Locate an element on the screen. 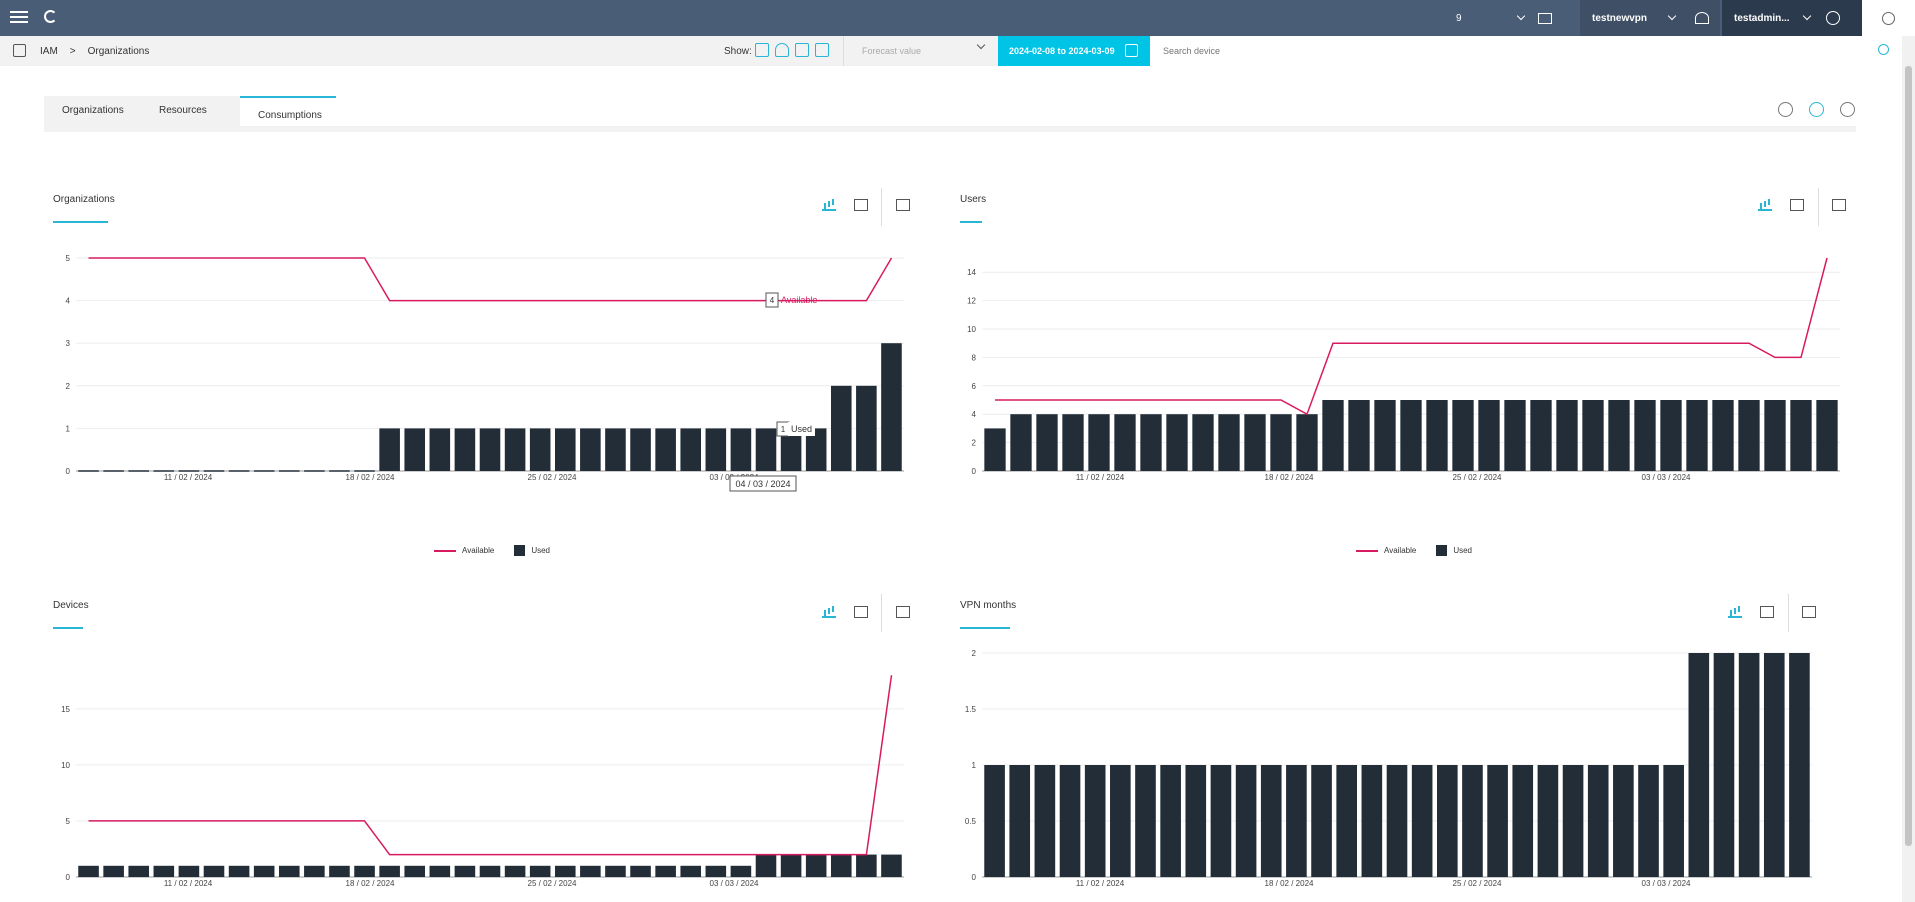 Image resolution: width=1915 pixels, height=902 pixels. power-icon is located at coordinates (1832, 18).